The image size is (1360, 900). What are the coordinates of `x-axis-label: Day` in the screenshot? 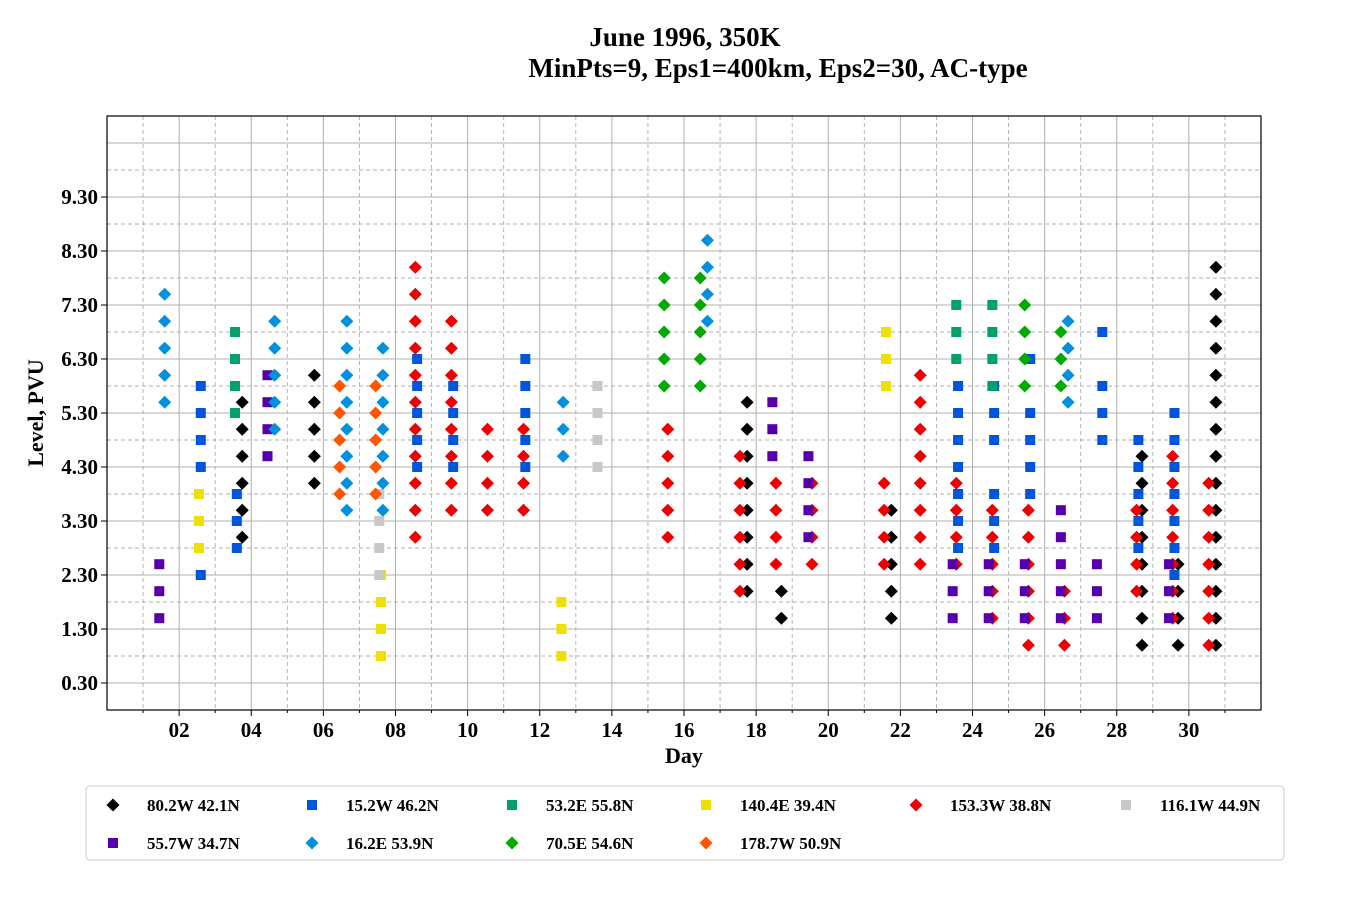 It's located at (684, 755).